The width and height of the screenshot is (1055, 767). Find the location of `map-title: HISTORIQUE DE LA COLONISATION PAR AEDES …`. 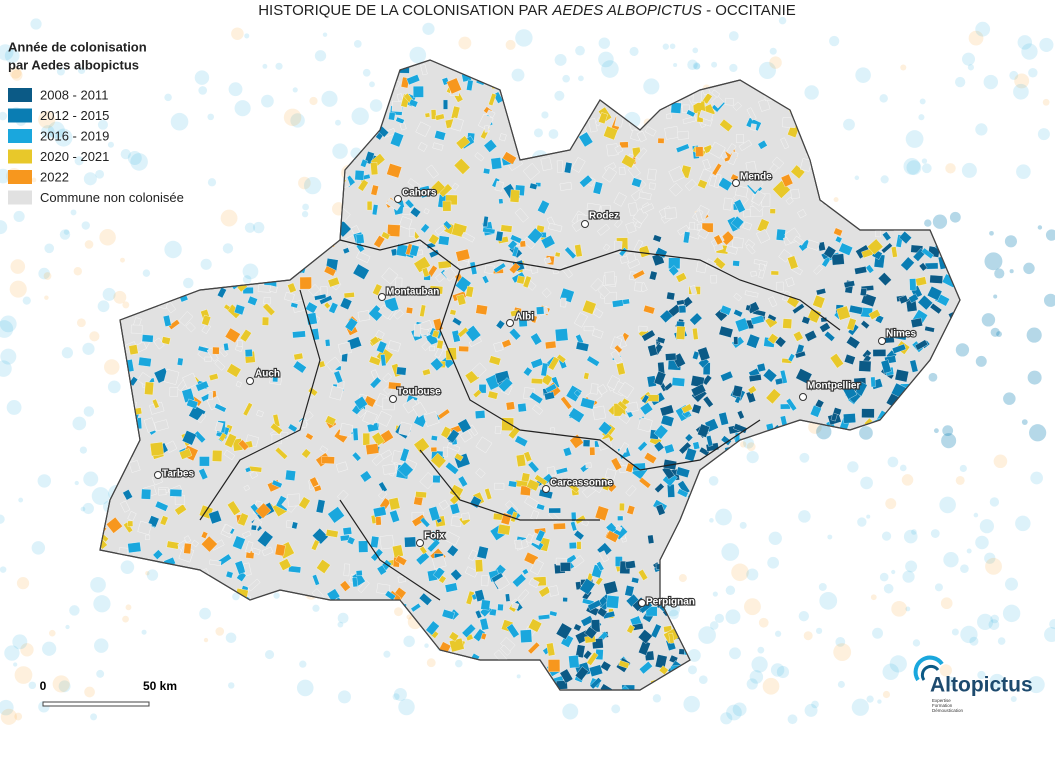

map-title: HISTORIQUE DE LA COLONISATION PAR AEDES … is located at coordinates (527, 10).